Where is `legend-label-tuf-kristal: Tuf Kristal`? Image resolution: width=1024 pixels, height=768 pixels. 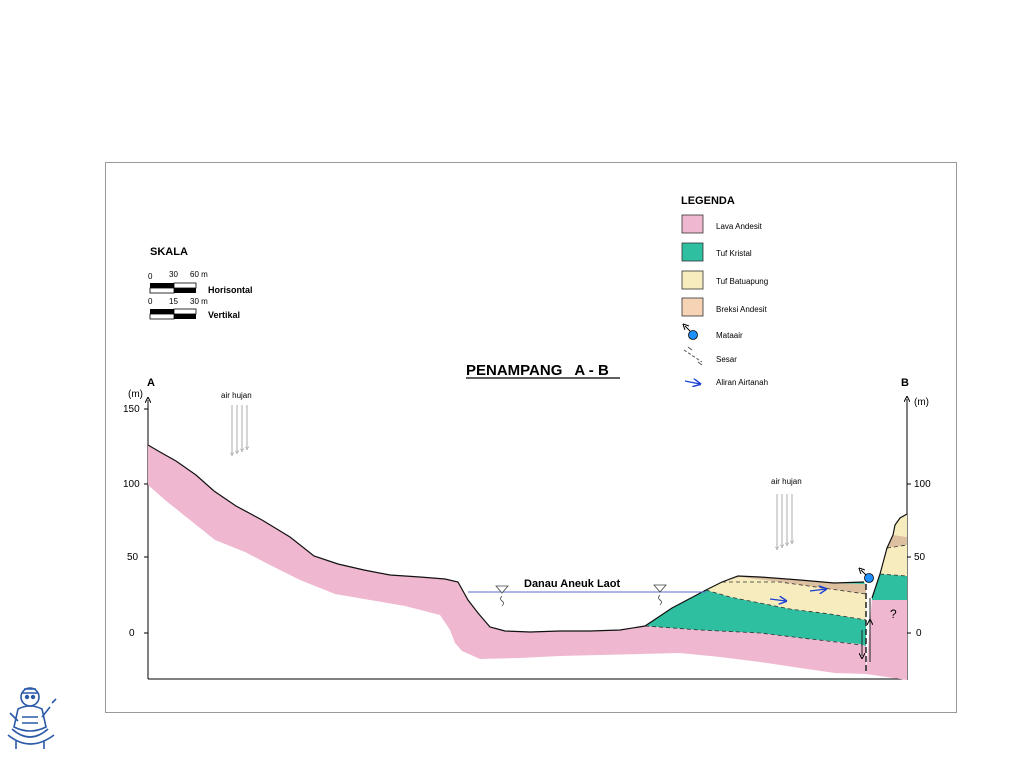
legend-label-tuf-kristal: Tuf Kristal is located at coordinates (734, 253).